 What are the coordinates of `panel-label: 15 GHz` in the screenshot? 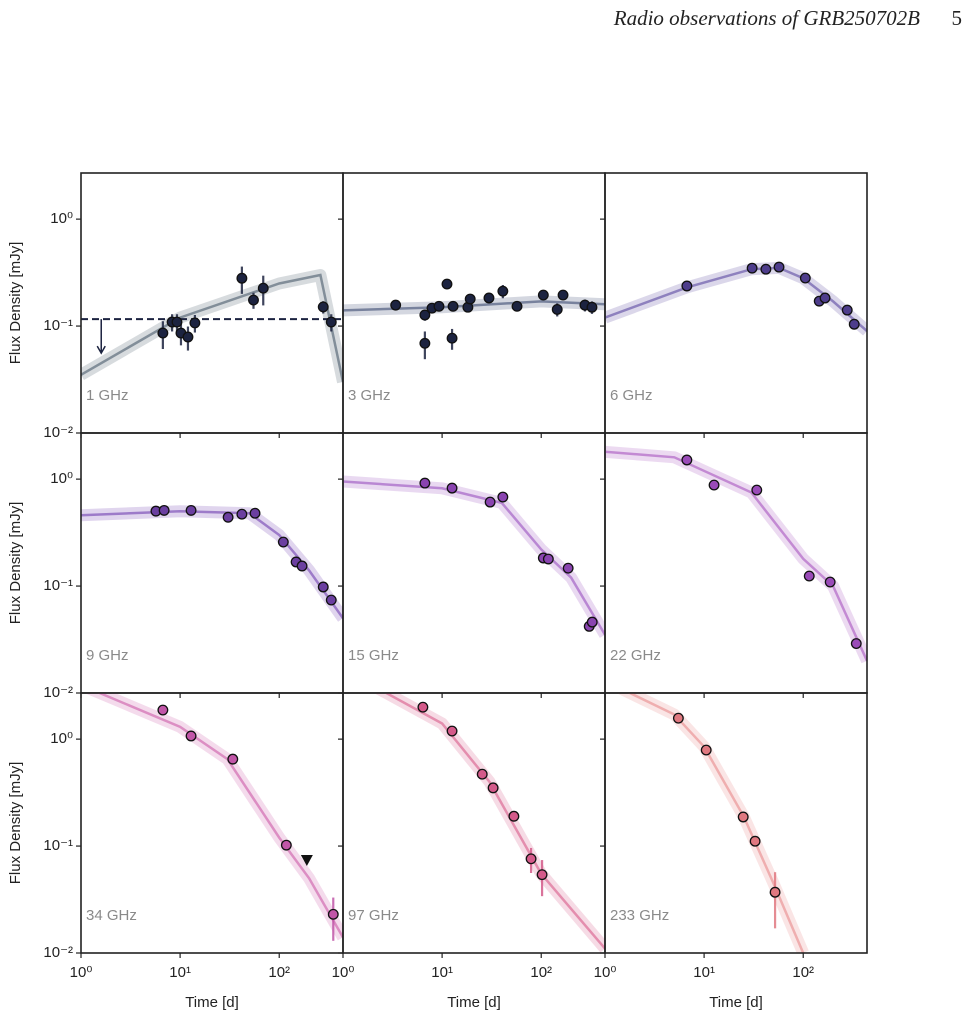 It's located at (373, 655).